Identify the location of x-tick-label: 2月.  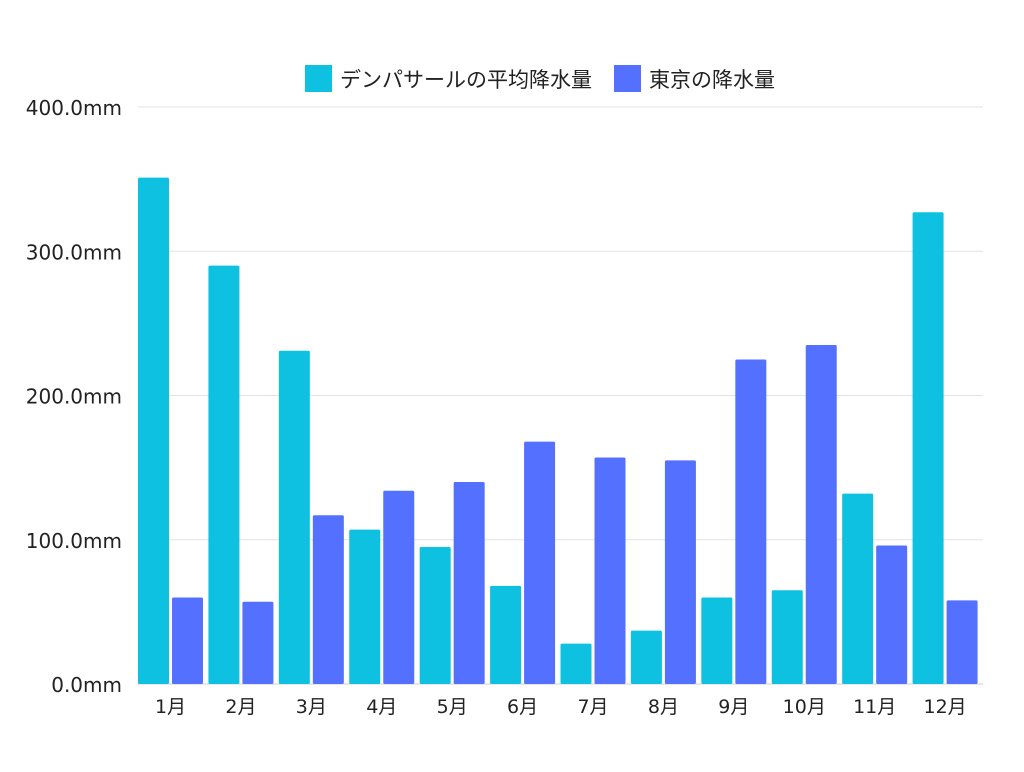
(240, 707).